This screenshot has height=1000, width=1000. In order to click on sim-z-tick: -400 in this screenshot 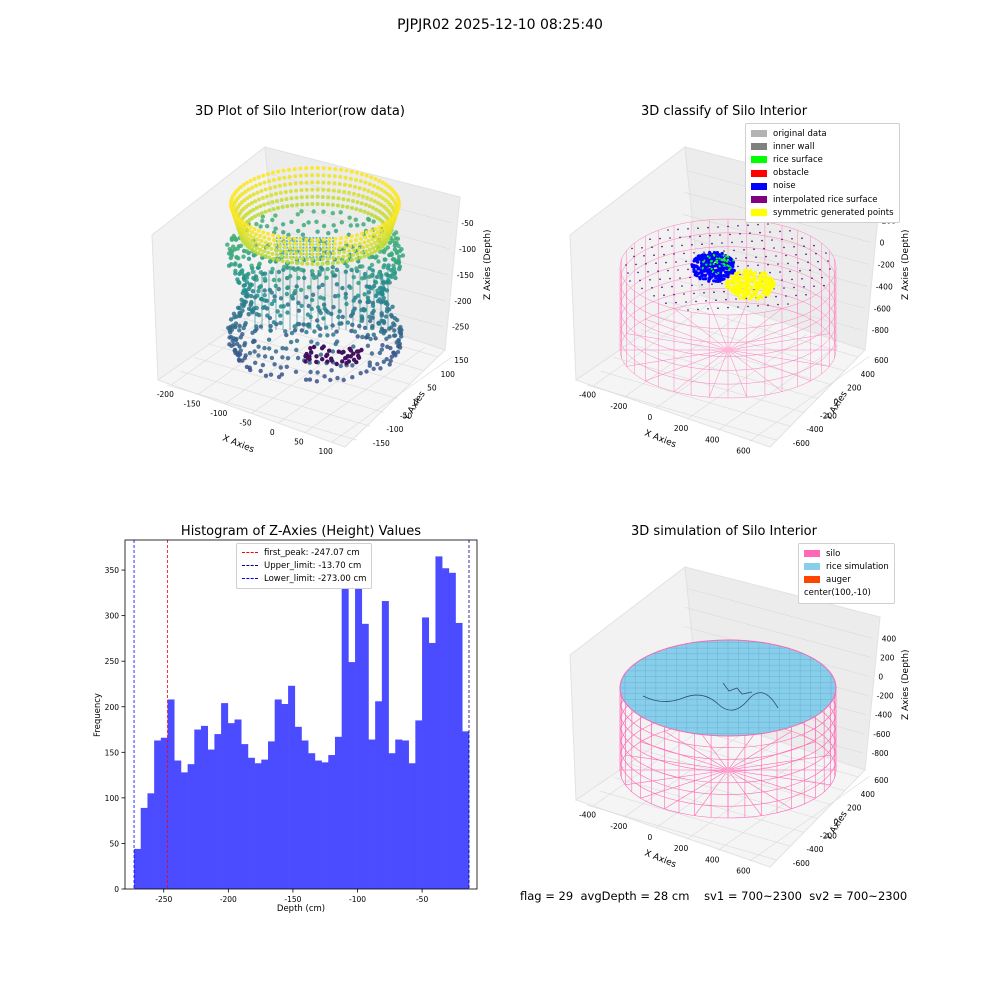, I will do `click(883, 715)`.